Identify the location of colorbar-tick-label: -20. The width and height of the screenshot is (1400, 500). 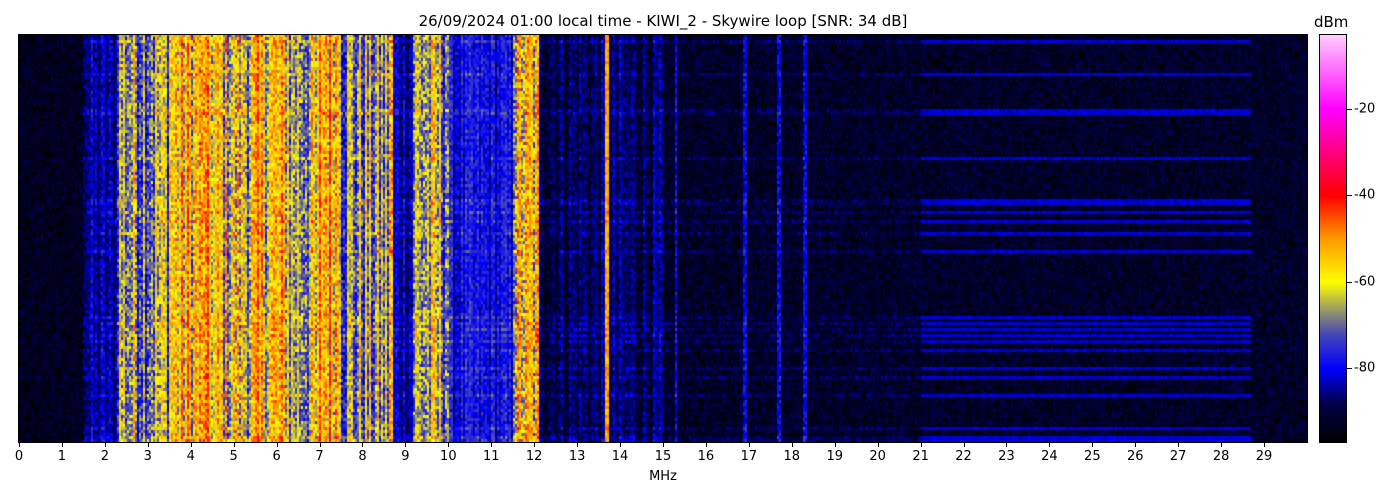
(1365, 109).